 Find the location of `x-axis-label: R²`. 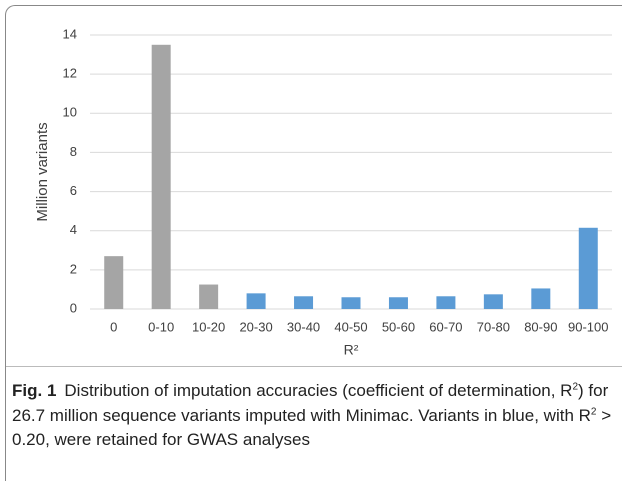

x-axis-label: R² is located at coordinates (351, 350).